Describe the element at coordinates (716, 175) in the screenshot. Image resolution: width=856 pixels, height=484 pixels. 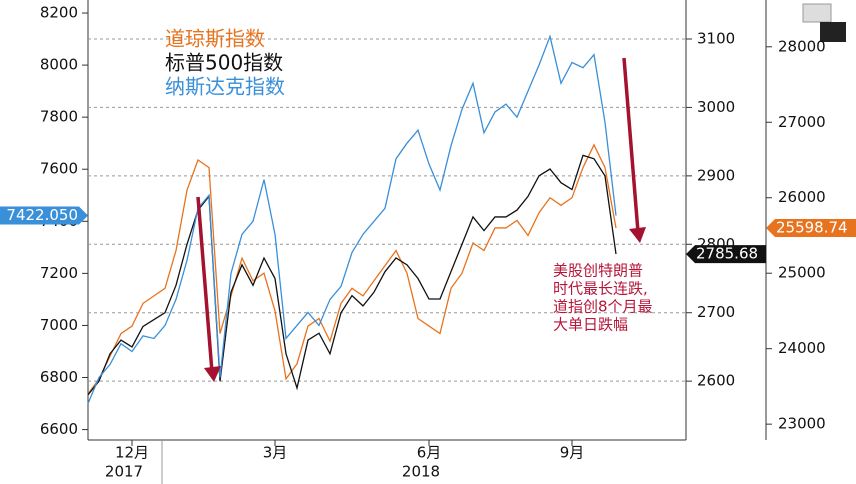
I see `y2-tick-label: 2900` at that location.